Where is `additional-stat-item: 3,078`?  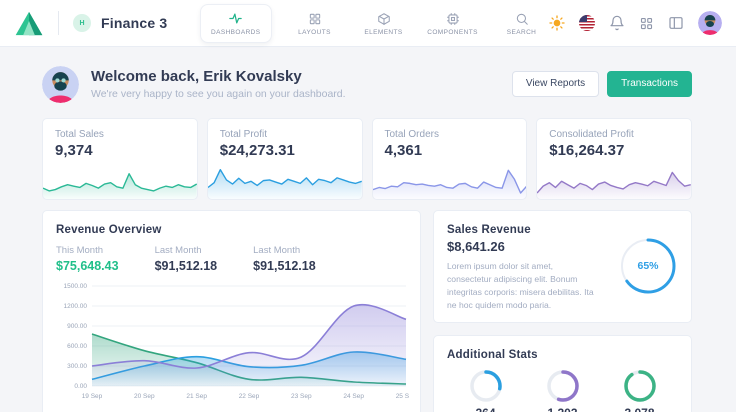 additional-stat-item: 3,078 is located at coordinates (639, 390).